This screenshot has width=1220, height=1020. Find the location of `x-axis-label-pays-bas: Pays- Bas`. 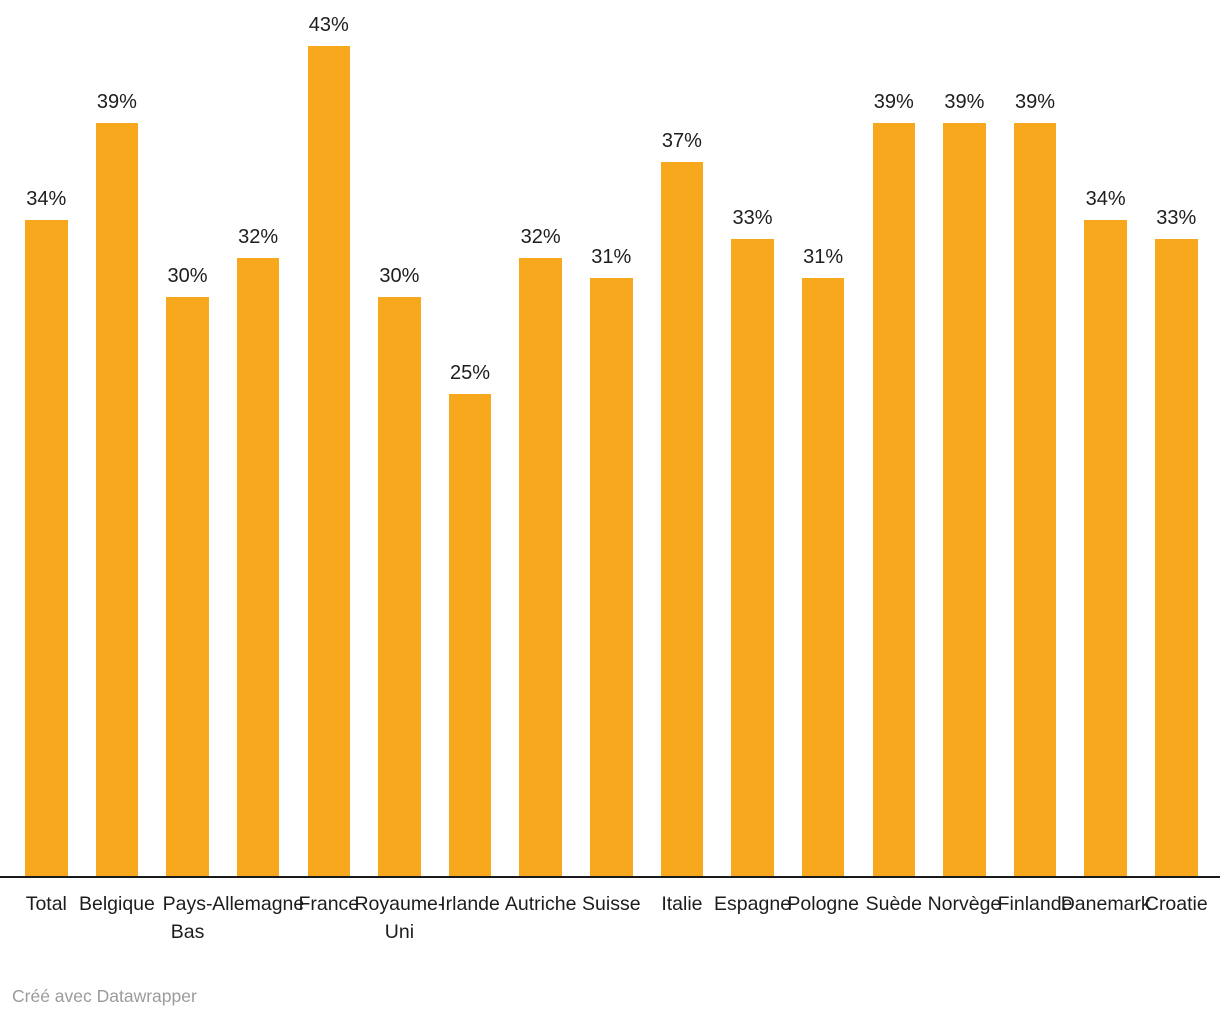

x-axis-label-pays-bas: Pays- Bas is located at coordinates (187, 918).